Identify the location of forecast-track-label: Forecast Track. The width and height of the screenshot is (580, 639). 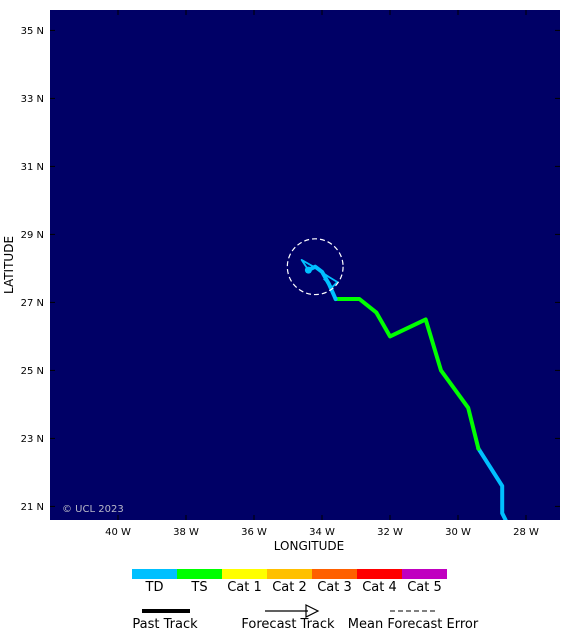
(288, 624).